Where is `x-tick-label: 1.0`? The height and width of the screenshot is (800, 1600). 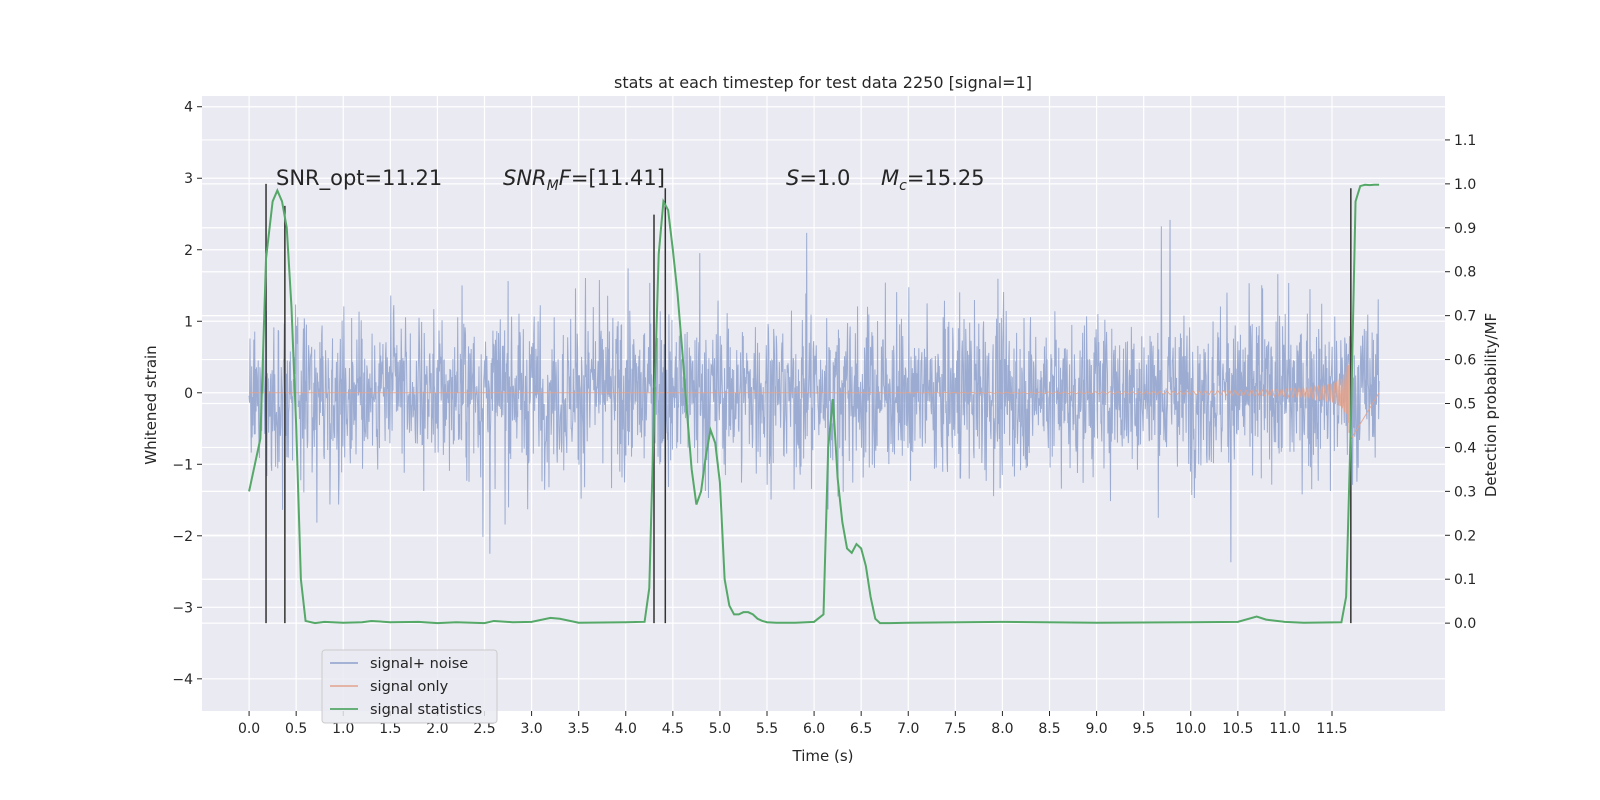 x-tick-label: 1.0 is located at coordinates (343, 729).